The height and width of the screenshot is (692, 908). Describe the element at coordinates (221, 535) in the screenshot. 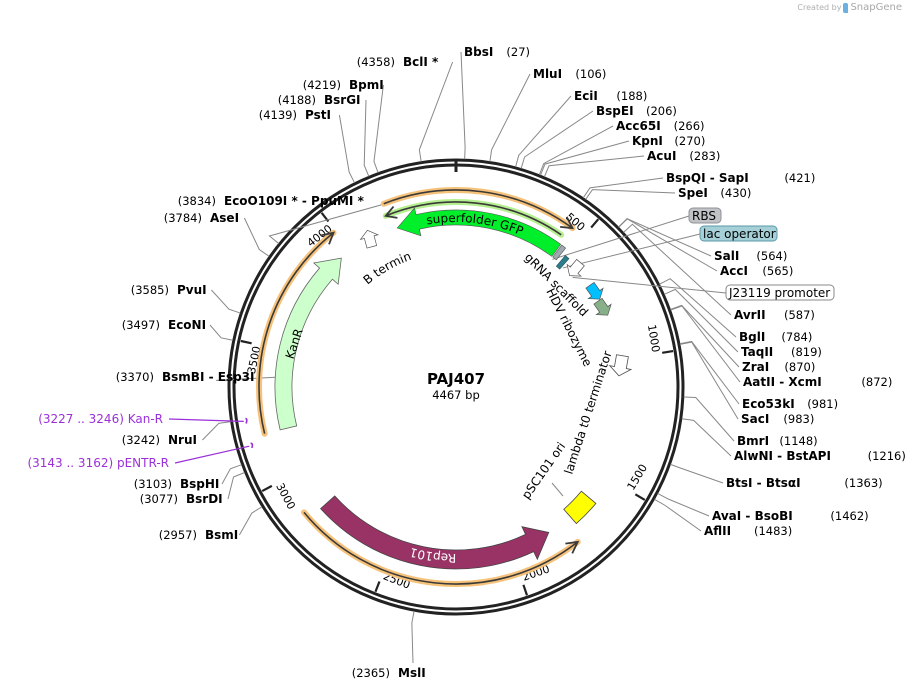

I see `site-name: BsmI` at that location.